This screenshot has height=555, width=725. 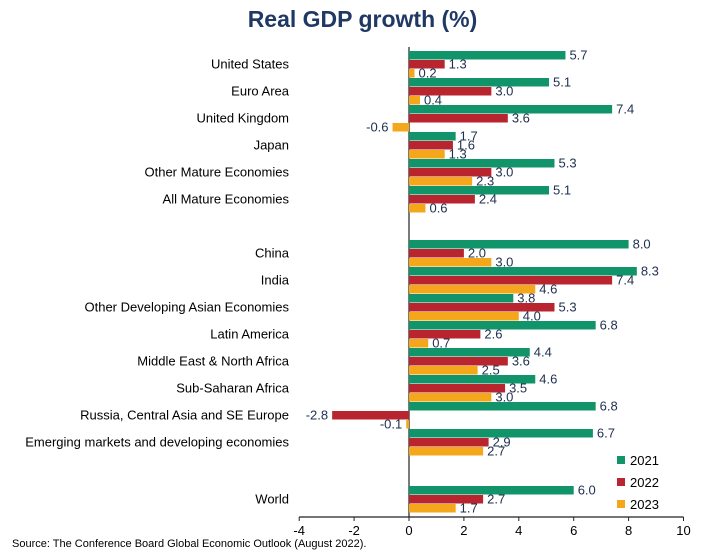 I want to click on legend-swatch-2022, so click(x=621, y=482).